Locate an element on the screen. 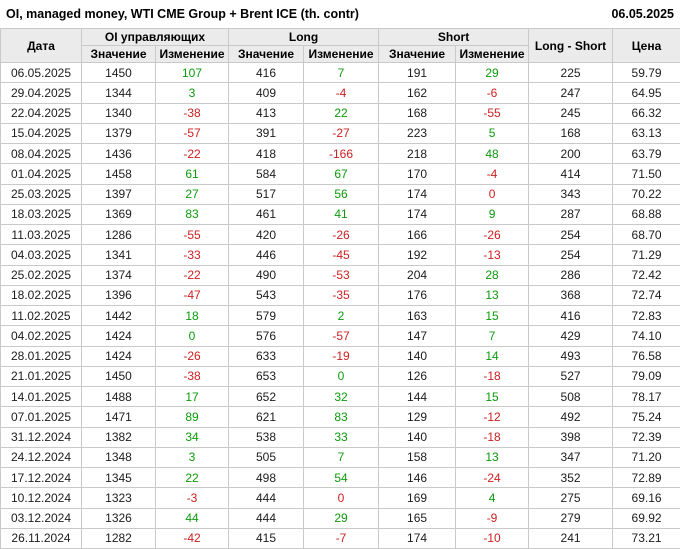  cell-date: 14.01.2025 is located at coordinates (41, 397).